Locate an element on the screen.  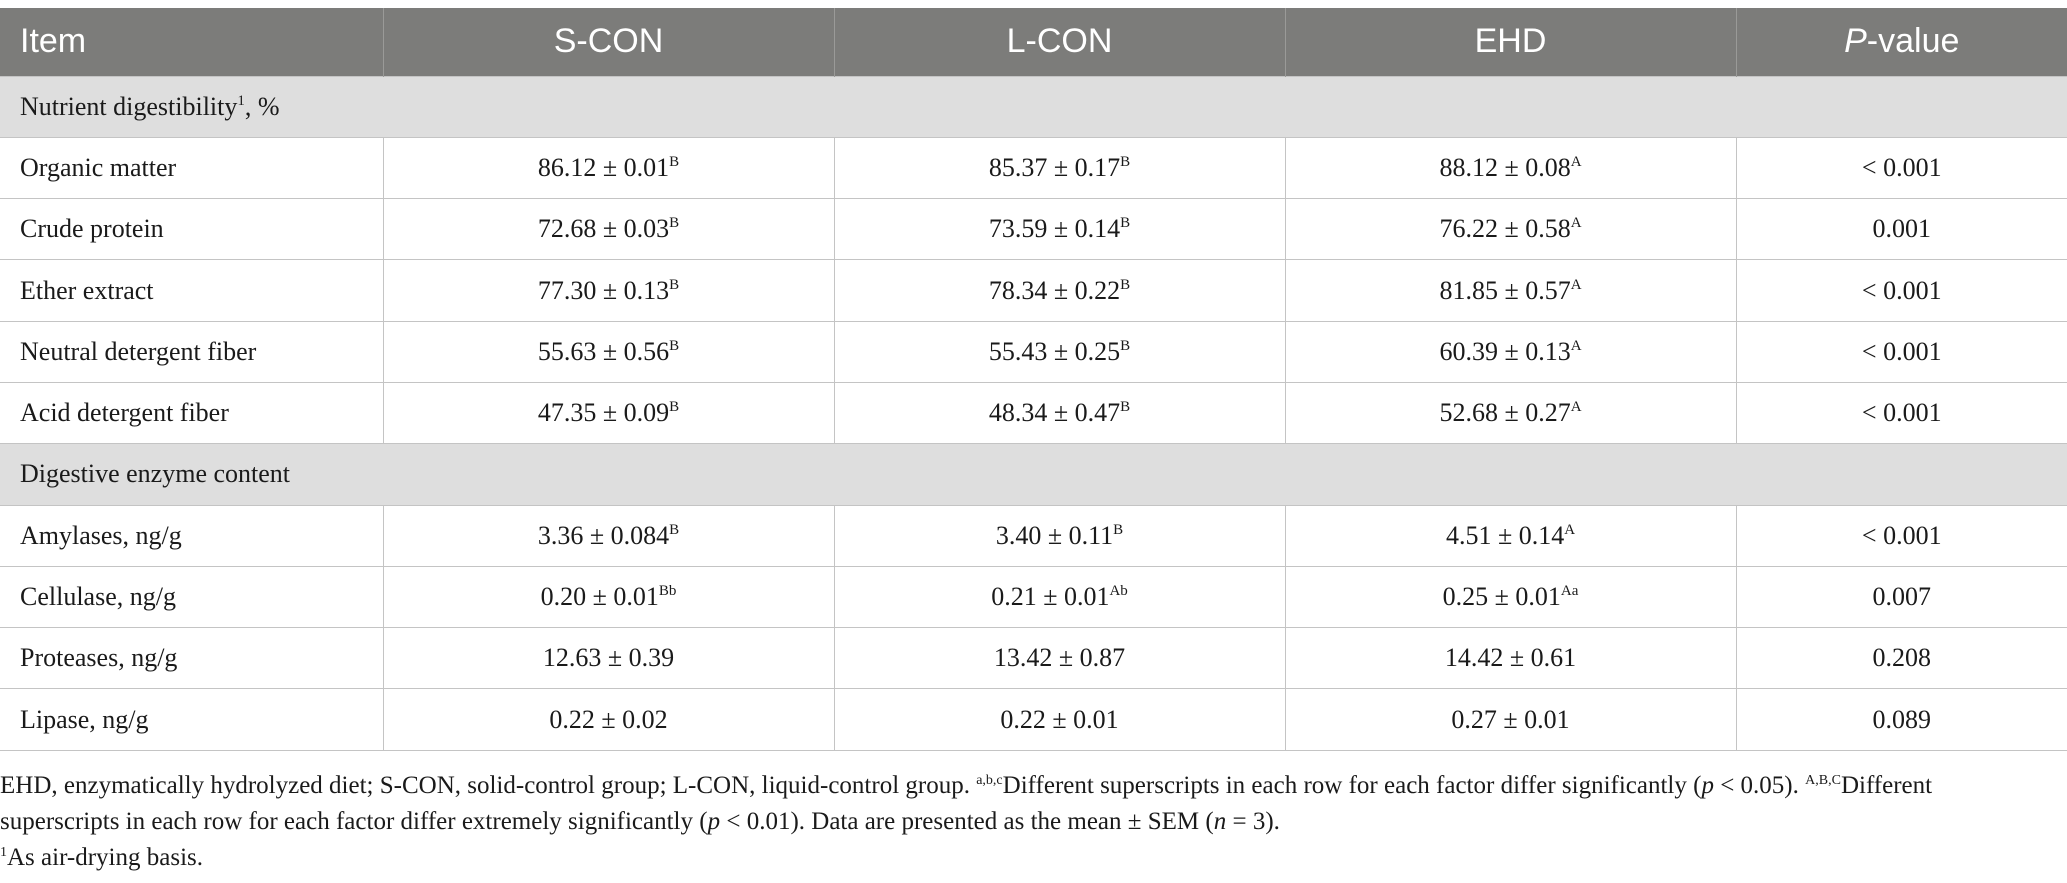
ehd-cell: 81.85 ± 0.57A is located at coordinates (1510, 290).